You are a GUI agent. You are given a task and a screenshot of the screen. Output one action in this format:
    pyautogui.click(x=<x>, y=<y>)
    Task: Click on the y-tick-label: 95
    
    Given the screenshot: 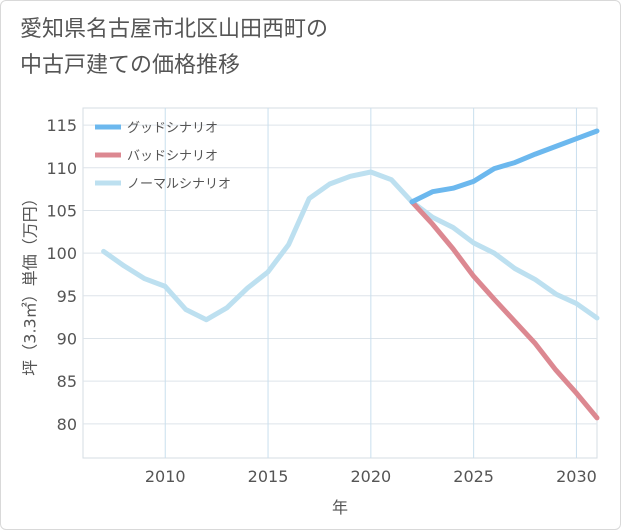 What is the action you would take?
    pyautogui.click(x=67, y=296)
    